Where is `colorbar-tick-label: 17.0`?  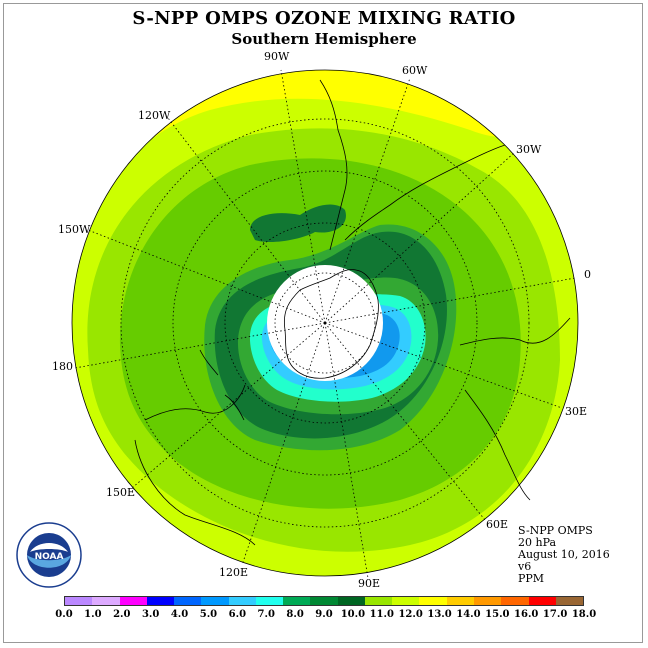 colorbar-tick-label: 17.0 is located at coordinates (555, 614).